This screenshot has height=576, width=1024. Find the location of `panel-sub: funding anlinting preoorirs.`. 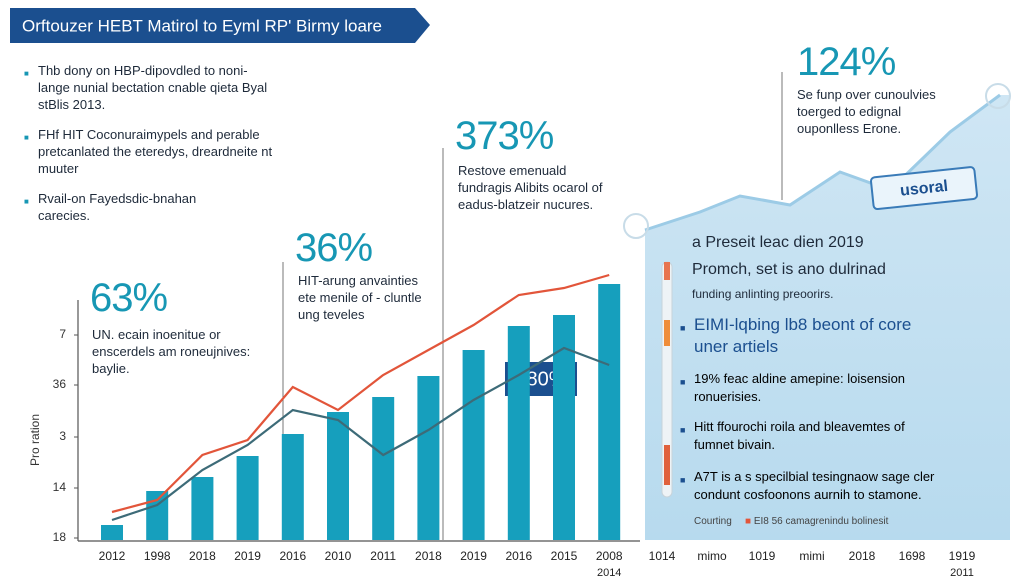

panel-sub: funding anlinting preoorirs. is located at coordinates (763, 294).